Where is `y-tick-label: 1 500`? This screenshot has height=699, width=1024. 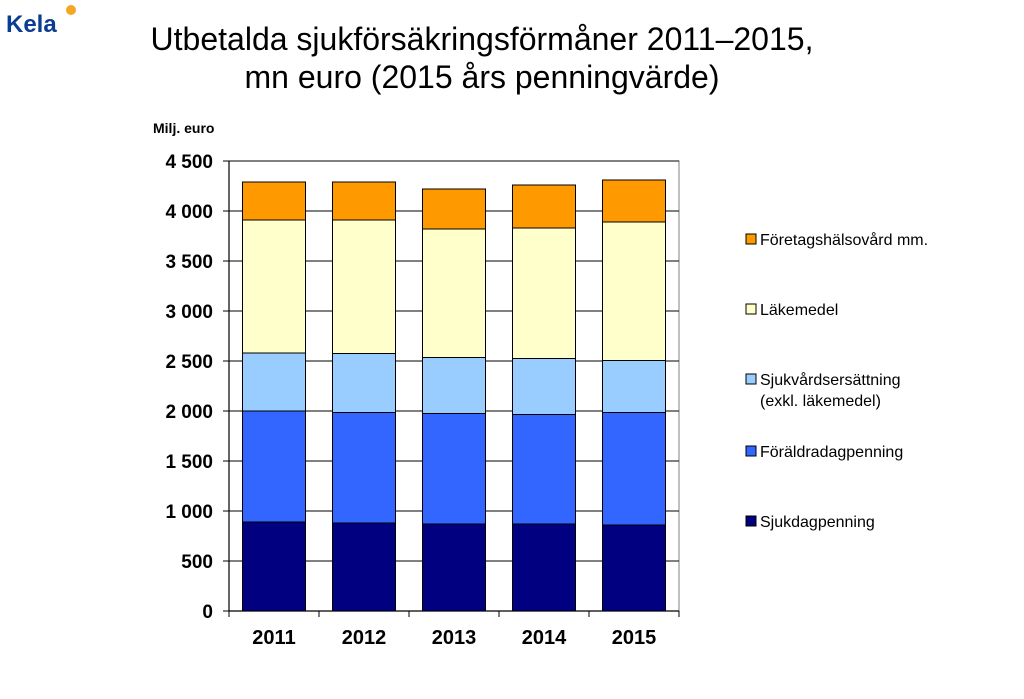
y-tick-label: 1 500 is located at coordinates (189, 462).